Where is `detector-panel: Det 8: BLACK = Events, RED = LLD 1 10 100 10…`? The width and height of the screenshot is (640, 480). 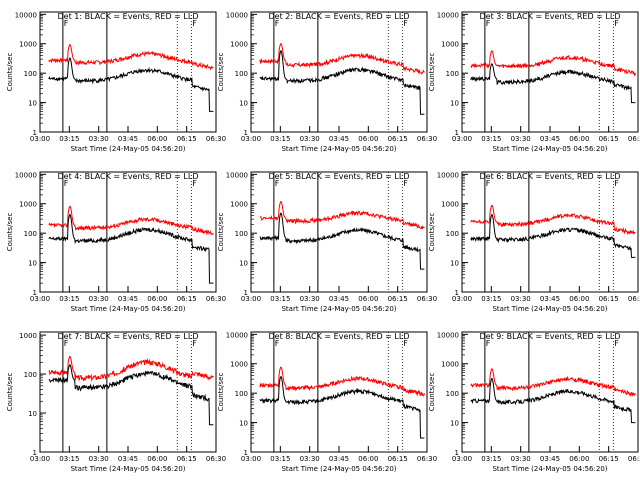 detector-panel: Det 8: BLACK = Events, RED = LLD 1 10 100 10… is located at coordinates (327, 402).